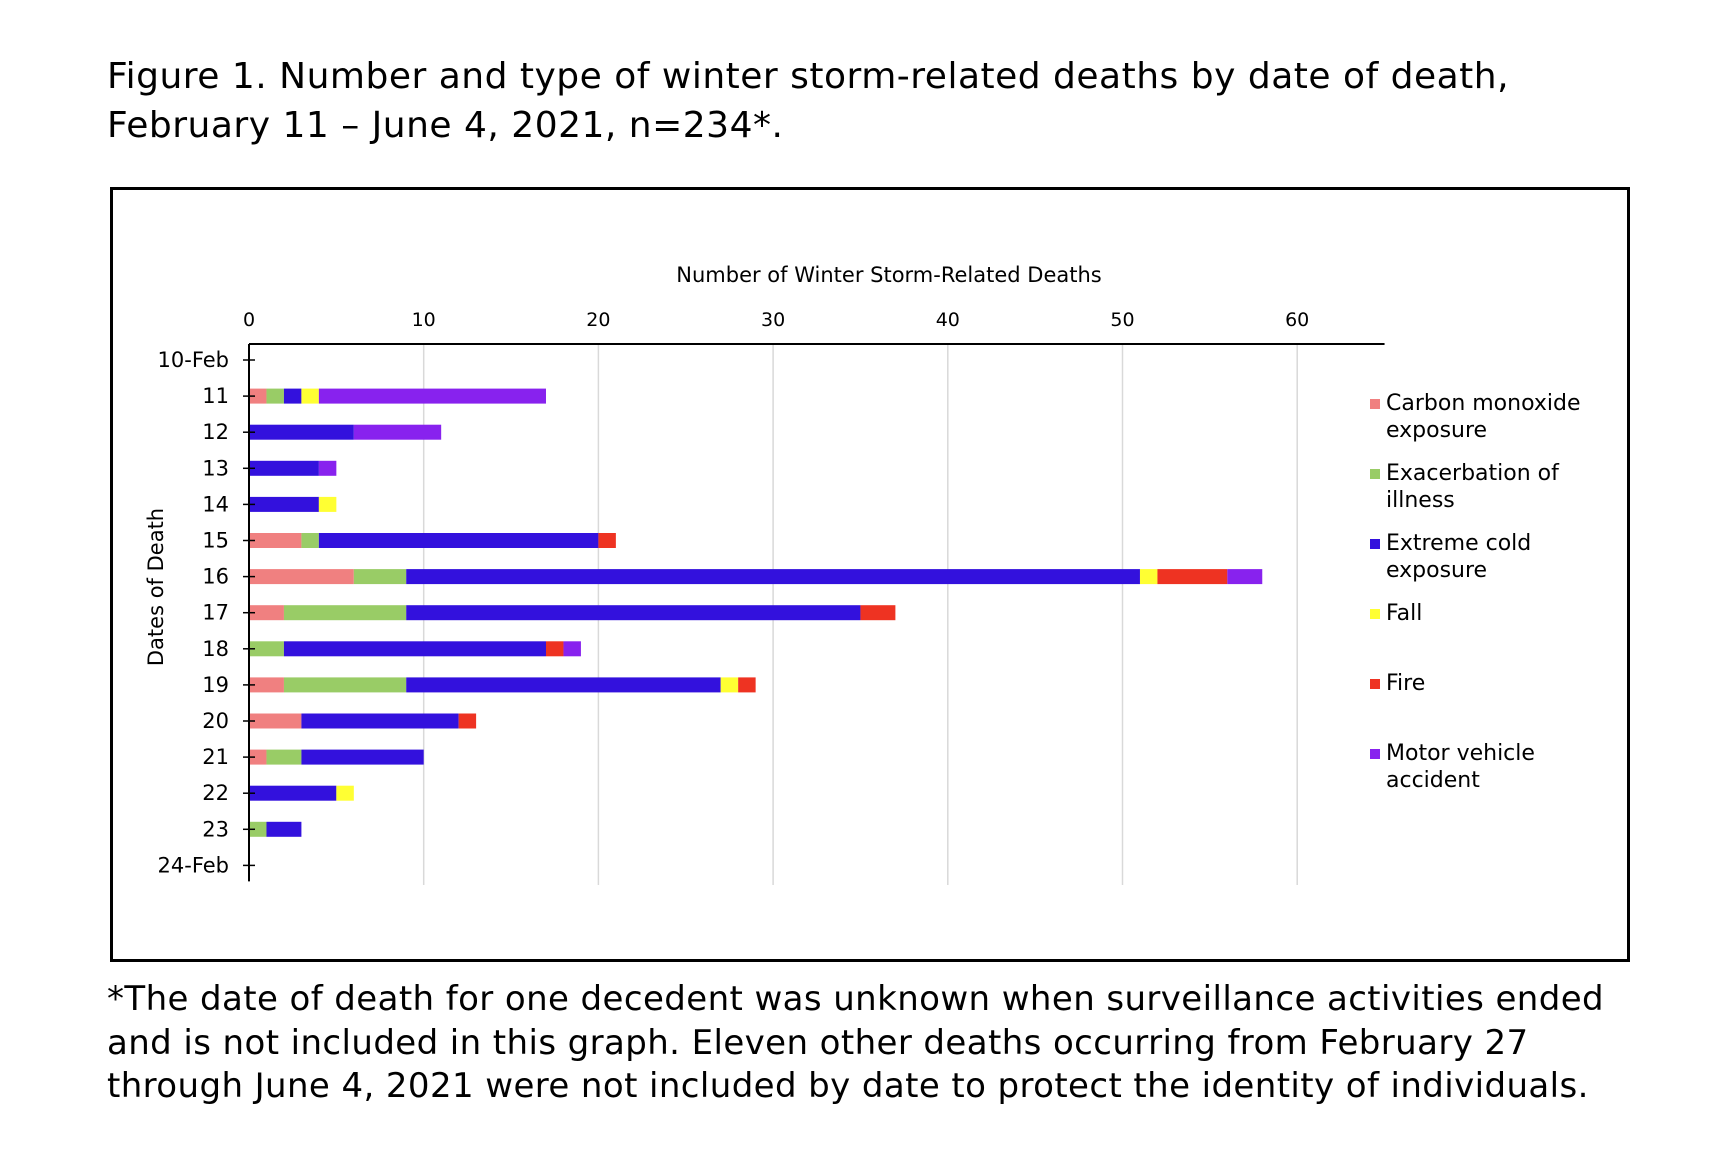 The height and width of the screenshot is (1161, 1716). What do you see at coordinates (1483, 417) in the screenshot?
I see `legend-label: Carbon monoxide exposure` at bounding box center [1483, 417].